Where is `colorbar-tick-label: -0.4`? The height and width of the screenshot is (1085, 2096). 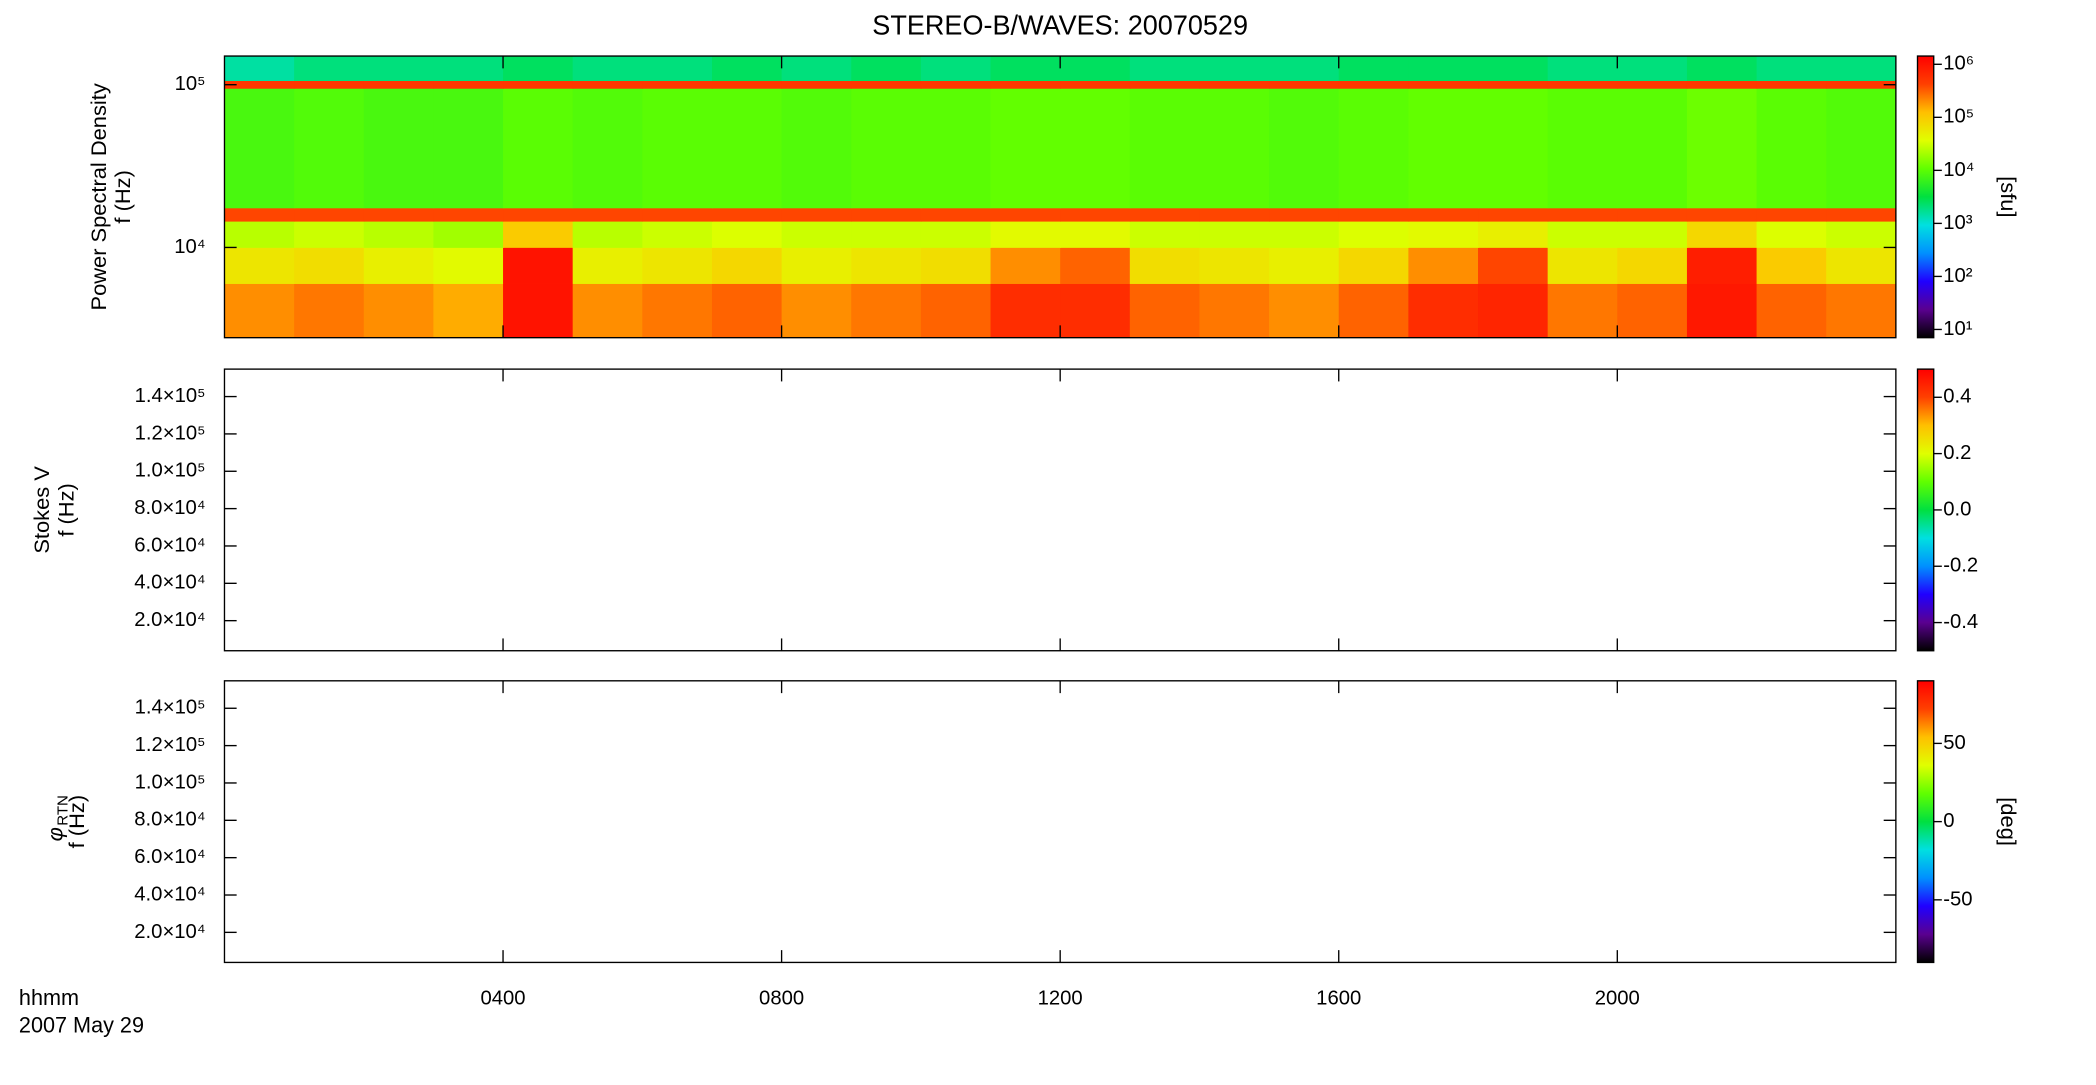
colorbar-tick-label: -0.4 is located at coordinates (1960, 622).